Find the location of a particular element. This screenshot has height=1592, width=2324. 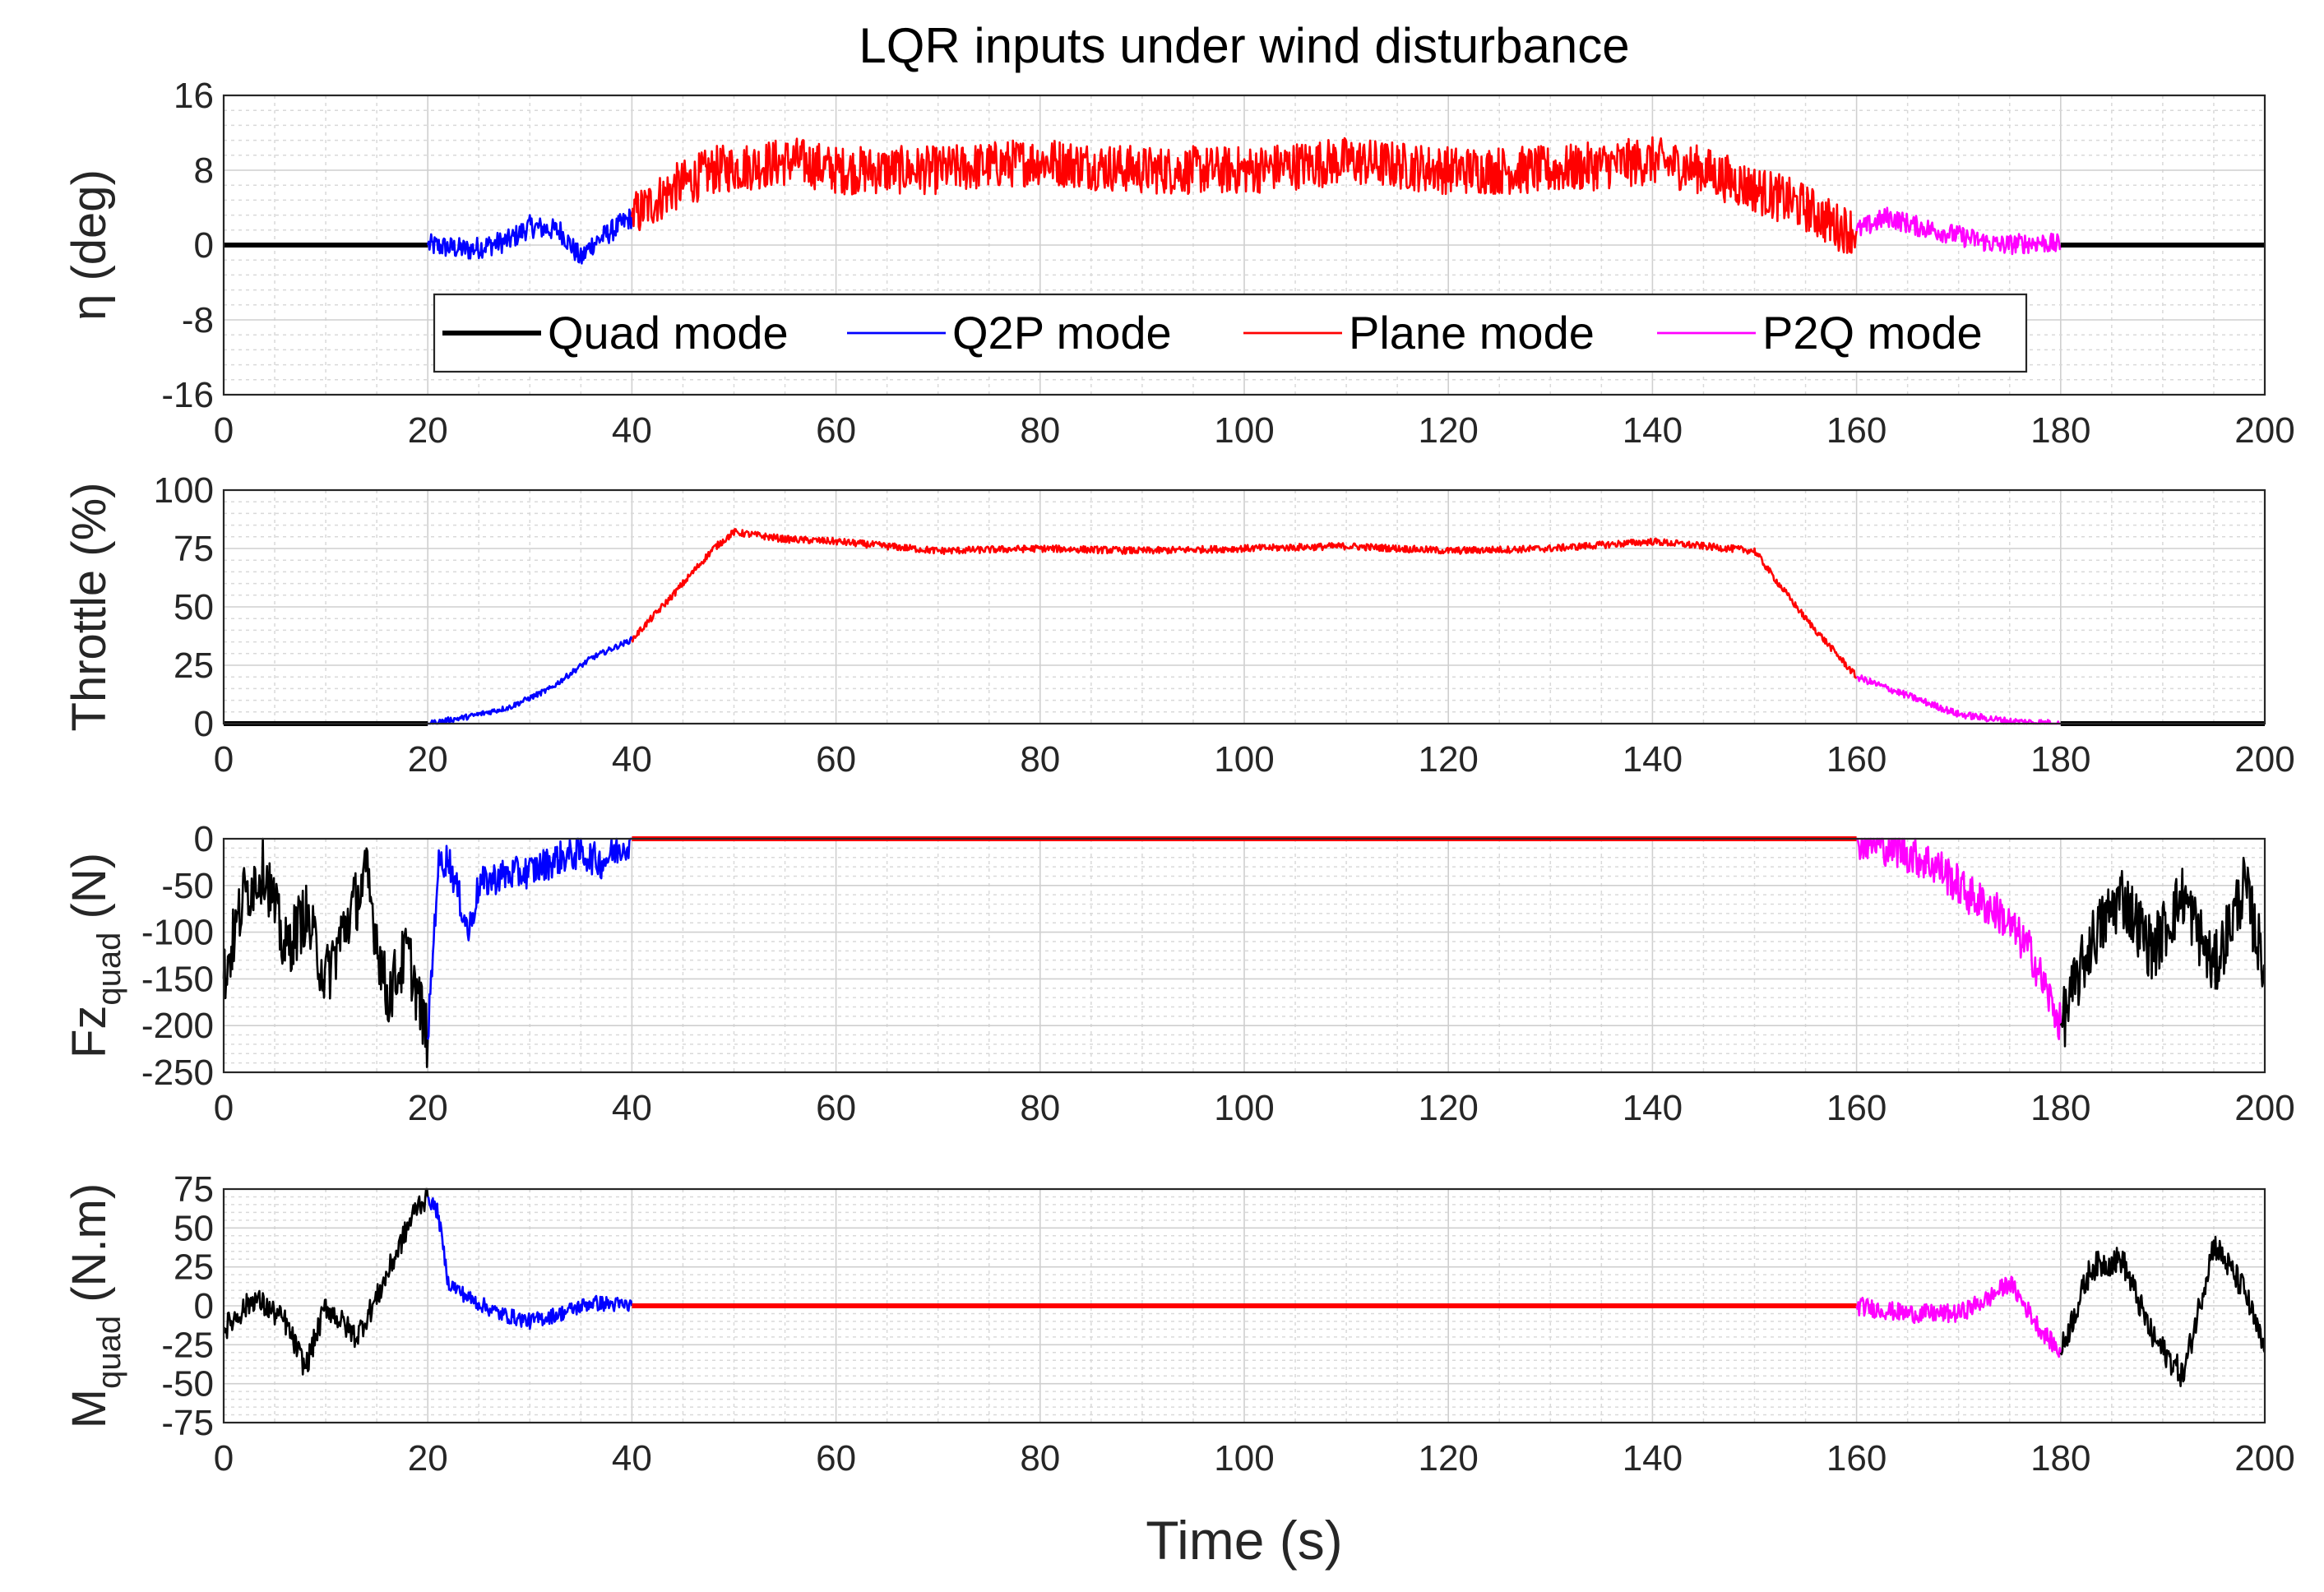

y-axis-label: η (deg) is located at coordinates (89, 245).